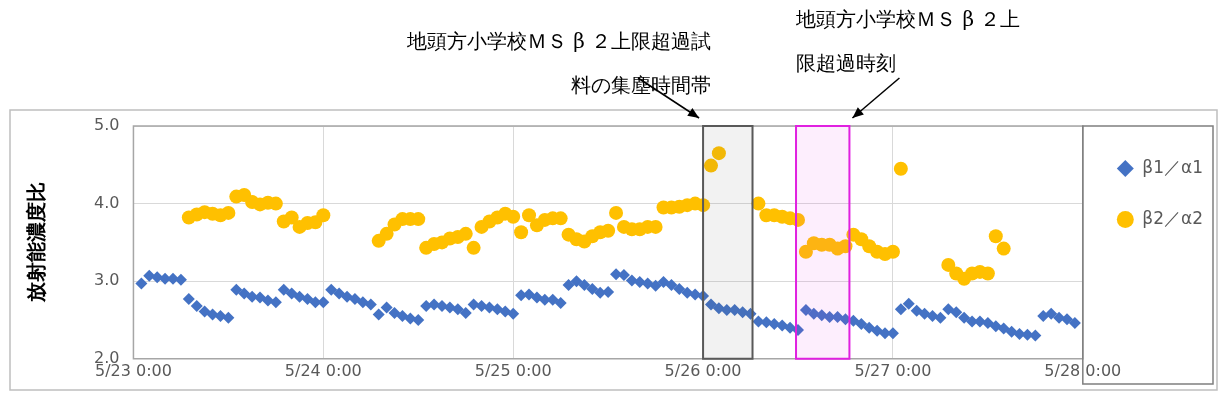 The image size is (1227, 400). I want to click on legend-label: β2／α2, so click(1172, 217).